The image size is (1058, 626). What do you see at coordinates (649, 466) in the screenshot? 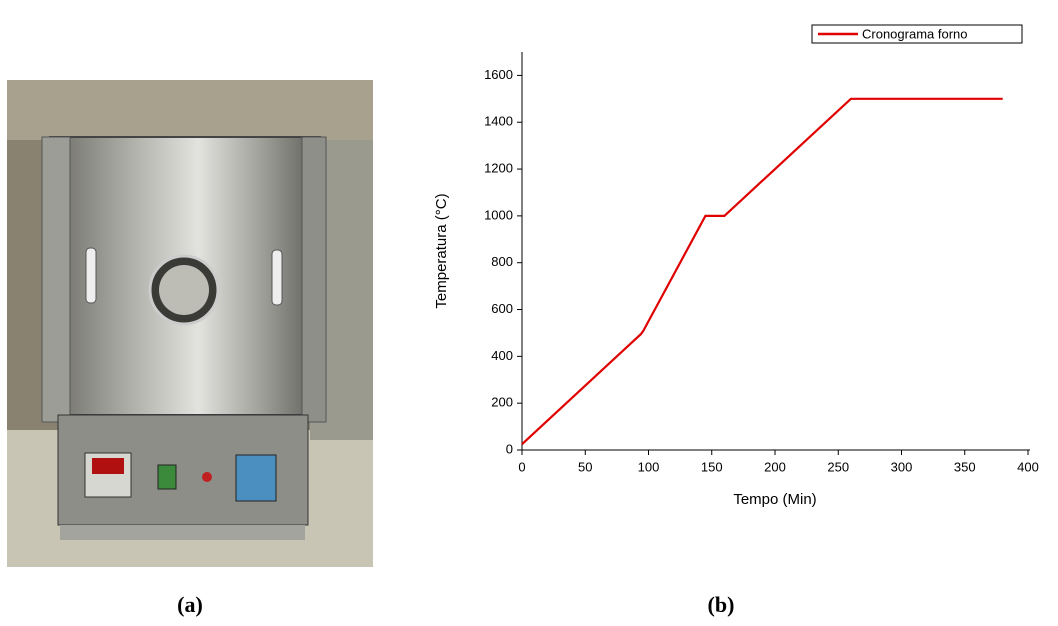
I see `x-tick-label: 100` at bounding box center [649, 466].